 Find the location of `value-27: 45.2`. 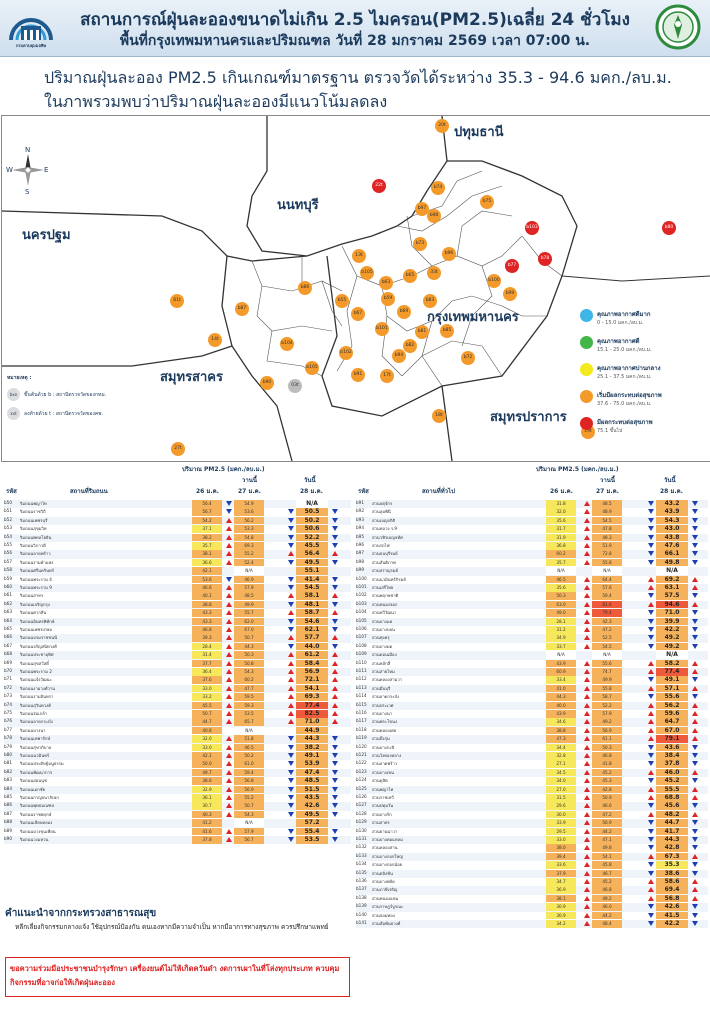

value-27: 45.2 is located at coordinates (607, 882).